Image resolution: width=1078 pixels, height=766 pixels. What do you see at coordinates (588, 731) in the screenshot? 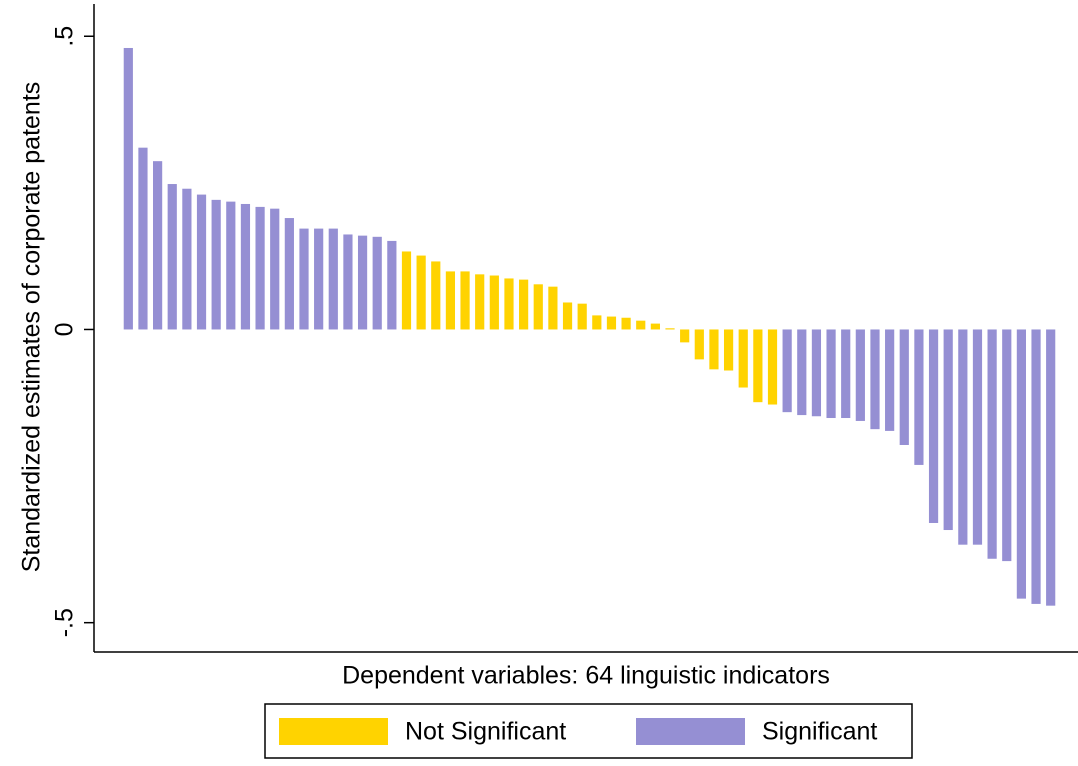
I see `legend-box` at bounding box center [588, 731].